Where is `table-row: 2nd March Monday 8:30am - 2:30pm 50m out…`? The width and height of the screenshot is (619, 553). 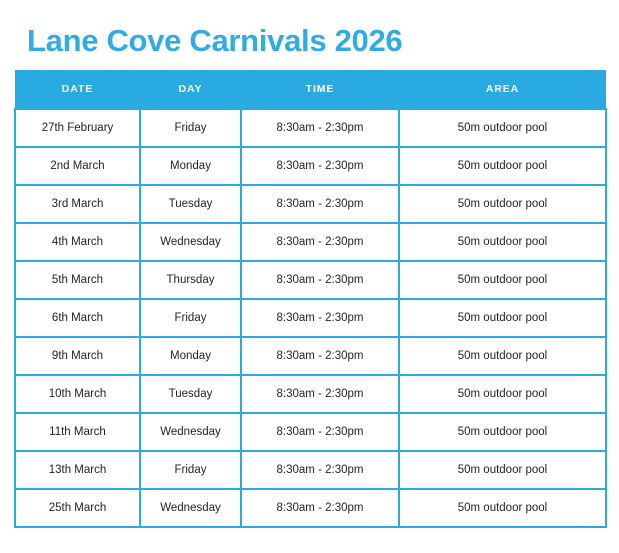
table-row: 2nd March Monday 8:30am - 2:30pm 50m out… is located at coordinates (310, 166).